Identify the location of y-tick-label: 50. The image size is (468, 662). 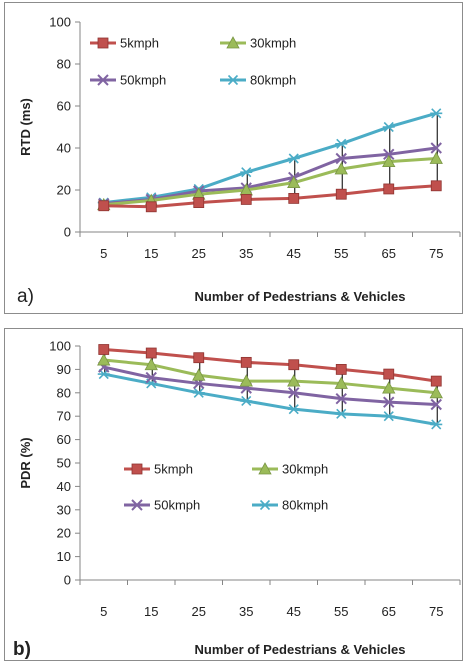
(64, 463).